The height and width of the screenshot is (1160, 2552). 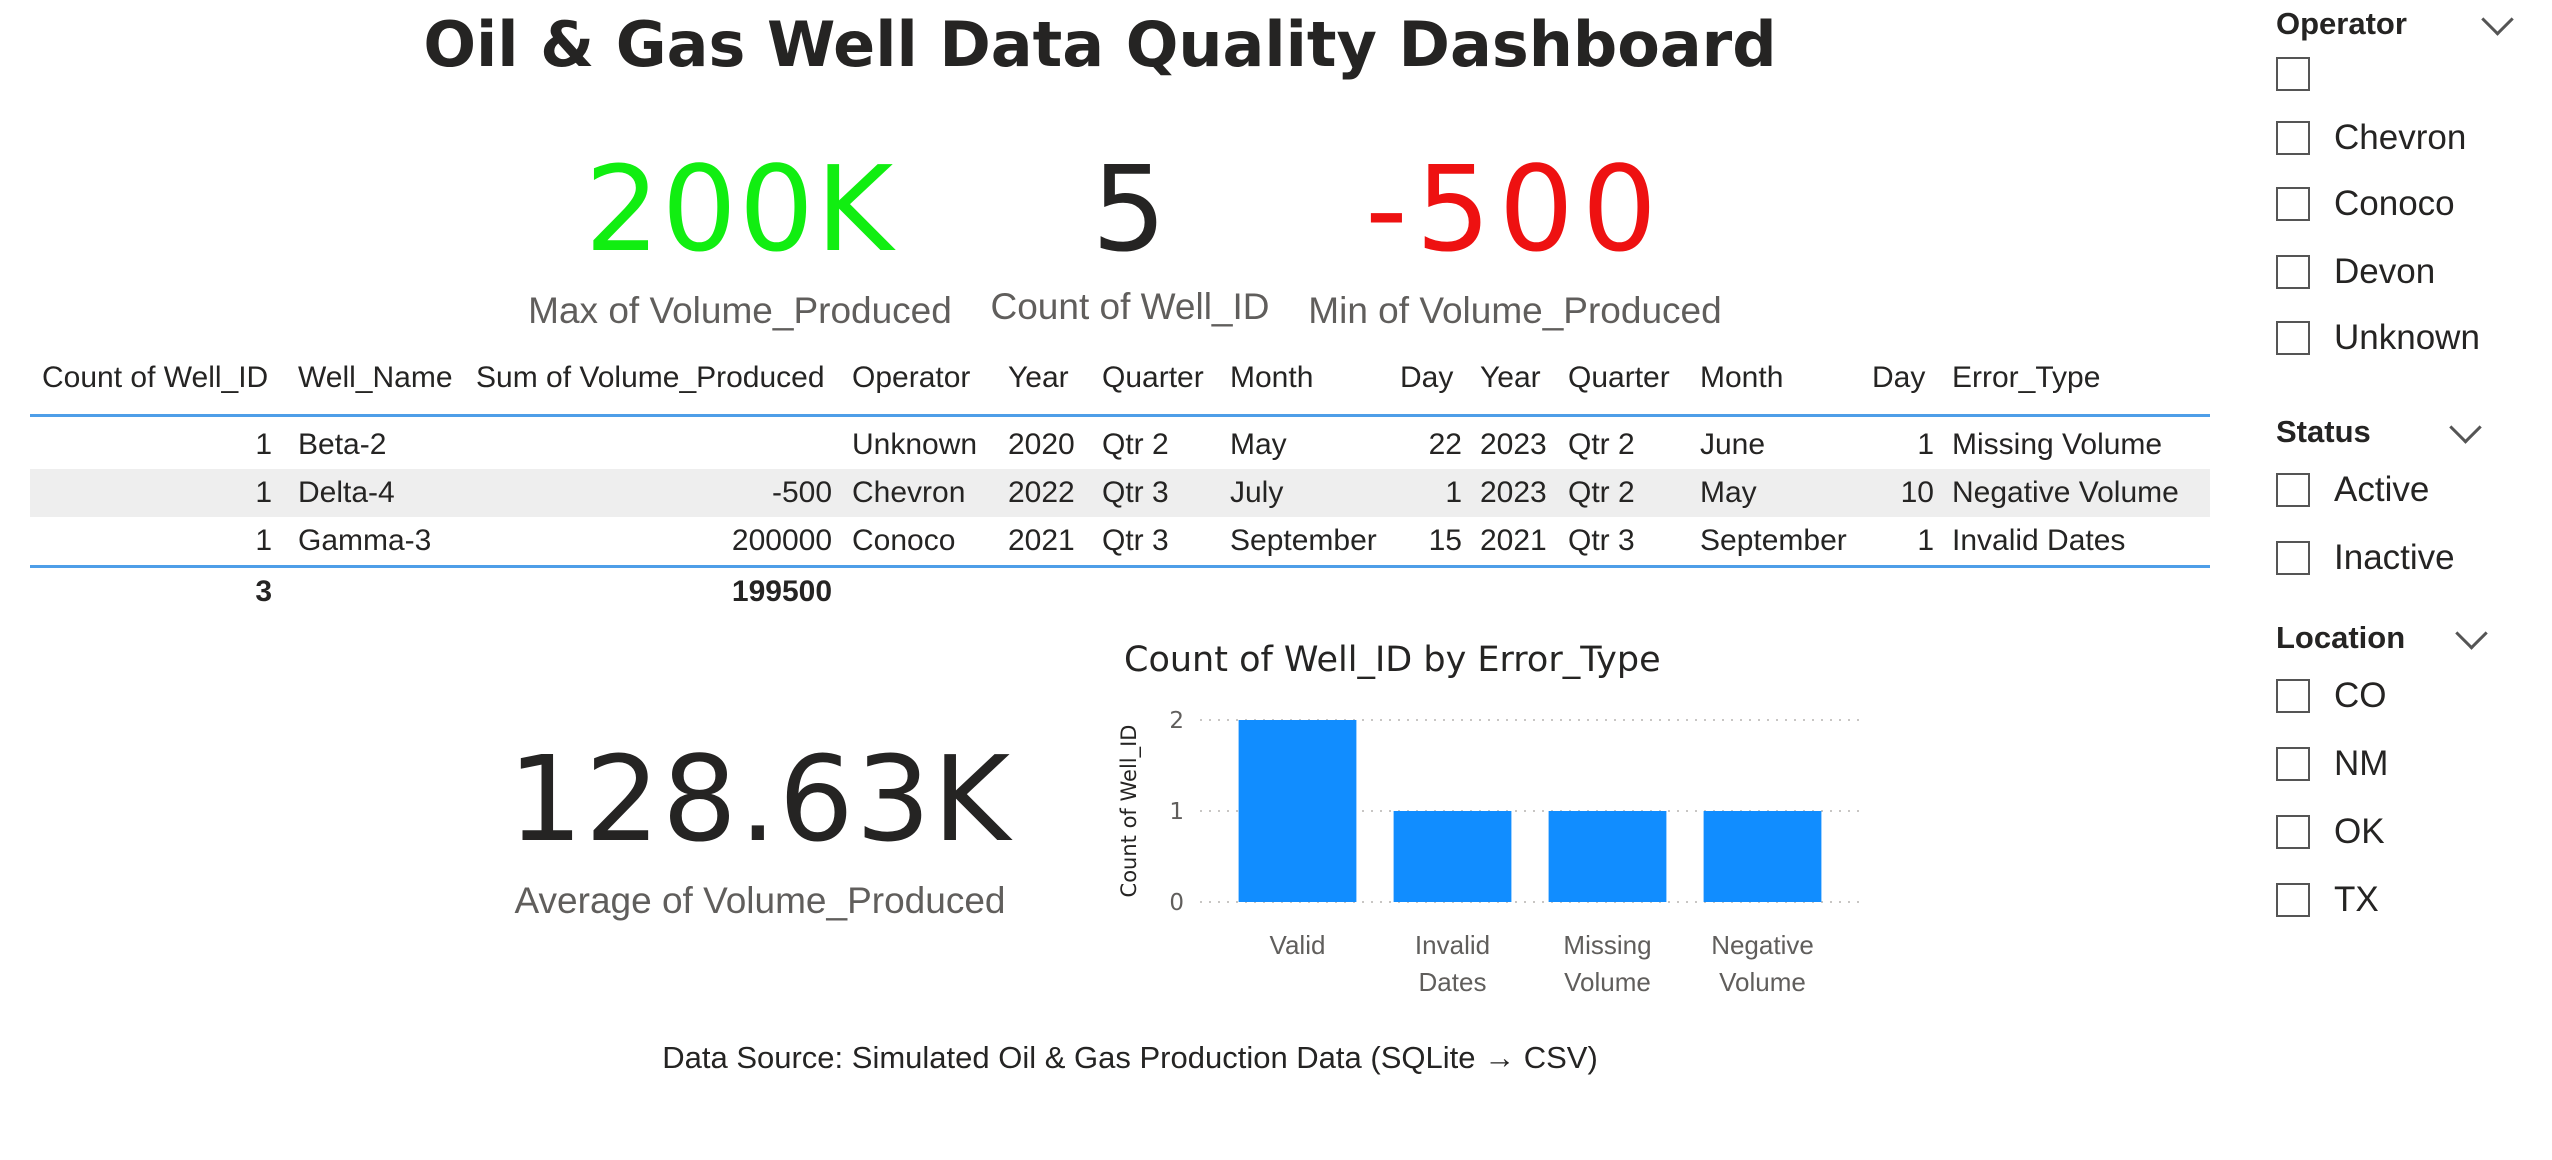 I want to click on cell-error-type: Missing Volume, so click(x=2057, y=444).